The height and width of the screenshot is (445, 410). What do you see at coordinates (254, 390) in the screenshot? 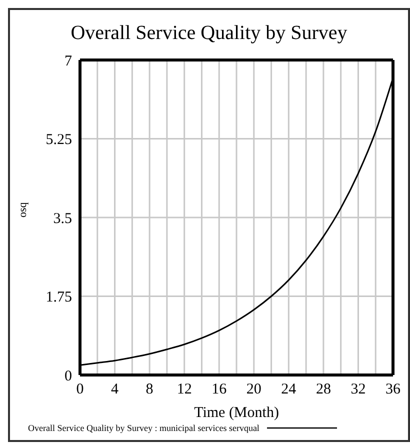
I see `x-tick-label: 20` at bounding box center [254, 390].